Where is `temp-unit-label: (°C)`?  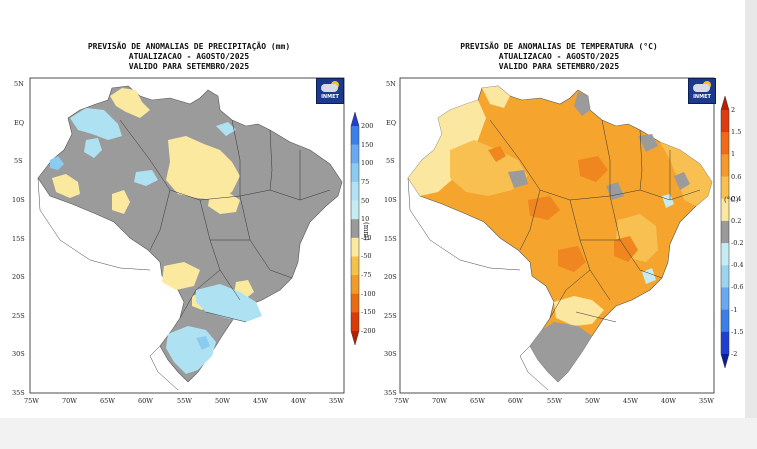 temp-unit-label: (°C) is located at coordinates (731, 200).